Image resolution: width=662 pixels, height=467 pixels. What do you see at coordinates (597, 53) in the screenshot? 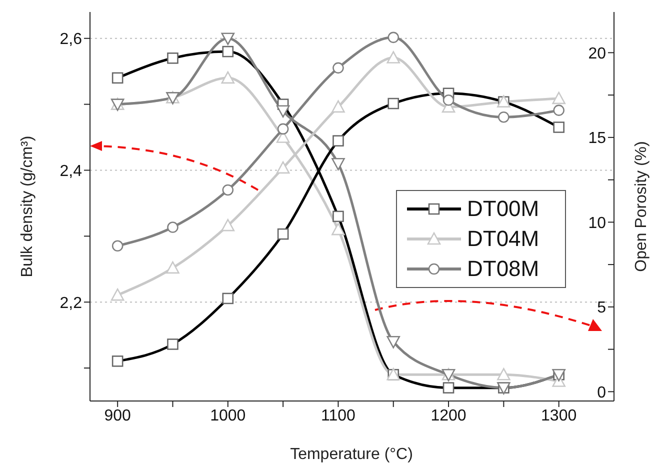
I see `y2-tick-label: 20` at bounding box center [597, 53].